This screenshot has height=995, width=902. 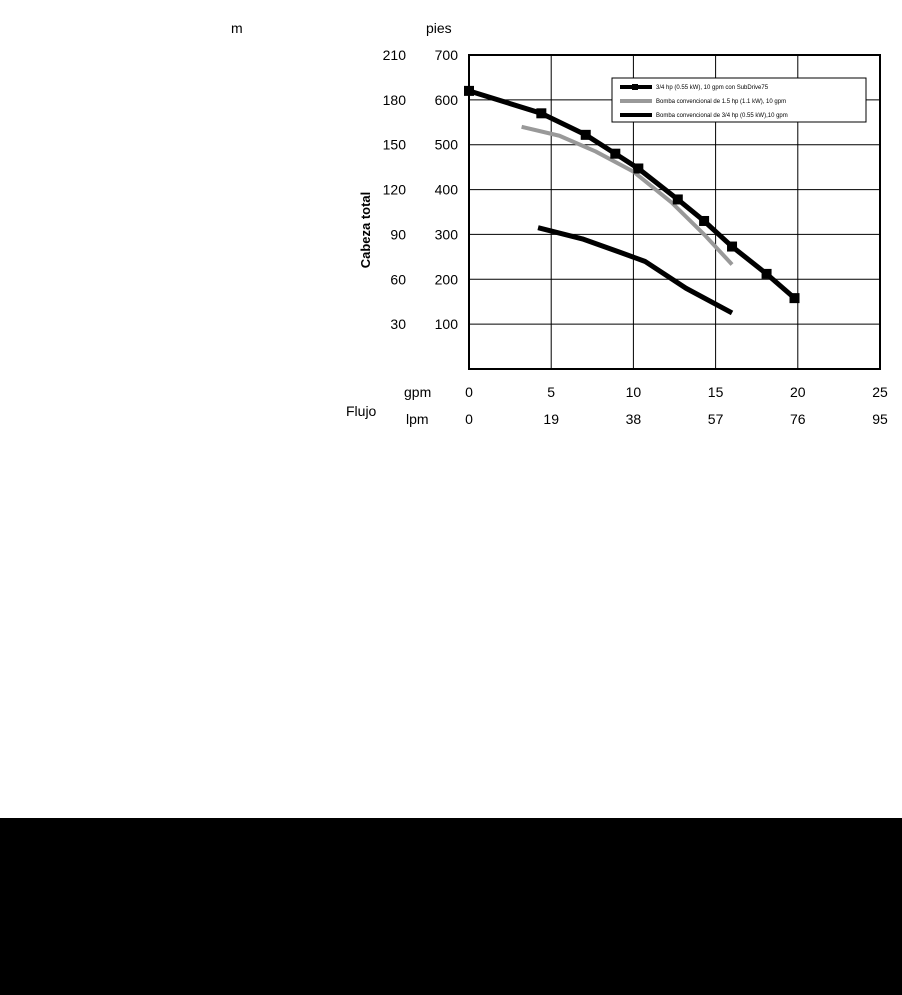 I want to click on y-tick-label-m: 30, so click(x=398, y=324).